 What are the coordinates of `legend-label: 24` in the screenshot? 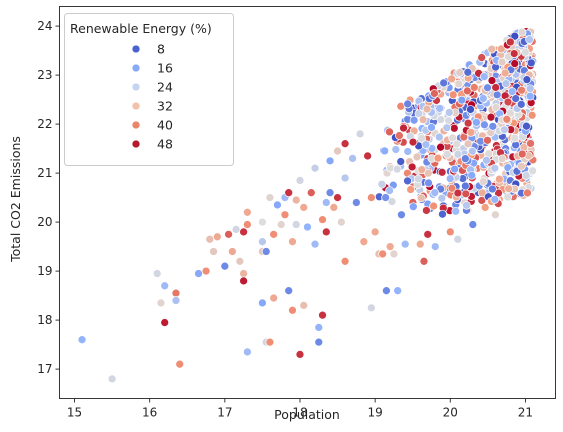 It's located at (165, 87).